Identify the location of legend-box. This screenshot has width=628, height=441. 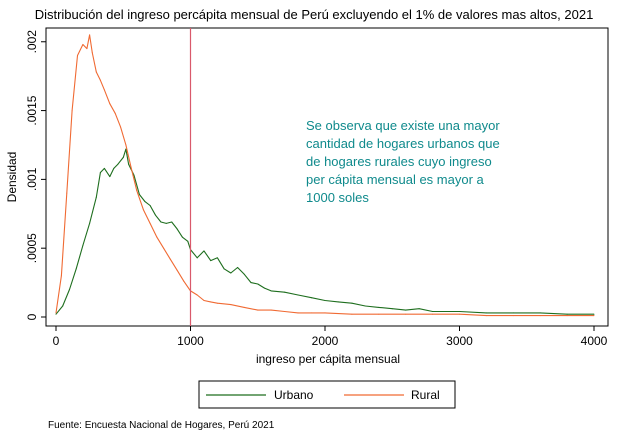
(327, 394).